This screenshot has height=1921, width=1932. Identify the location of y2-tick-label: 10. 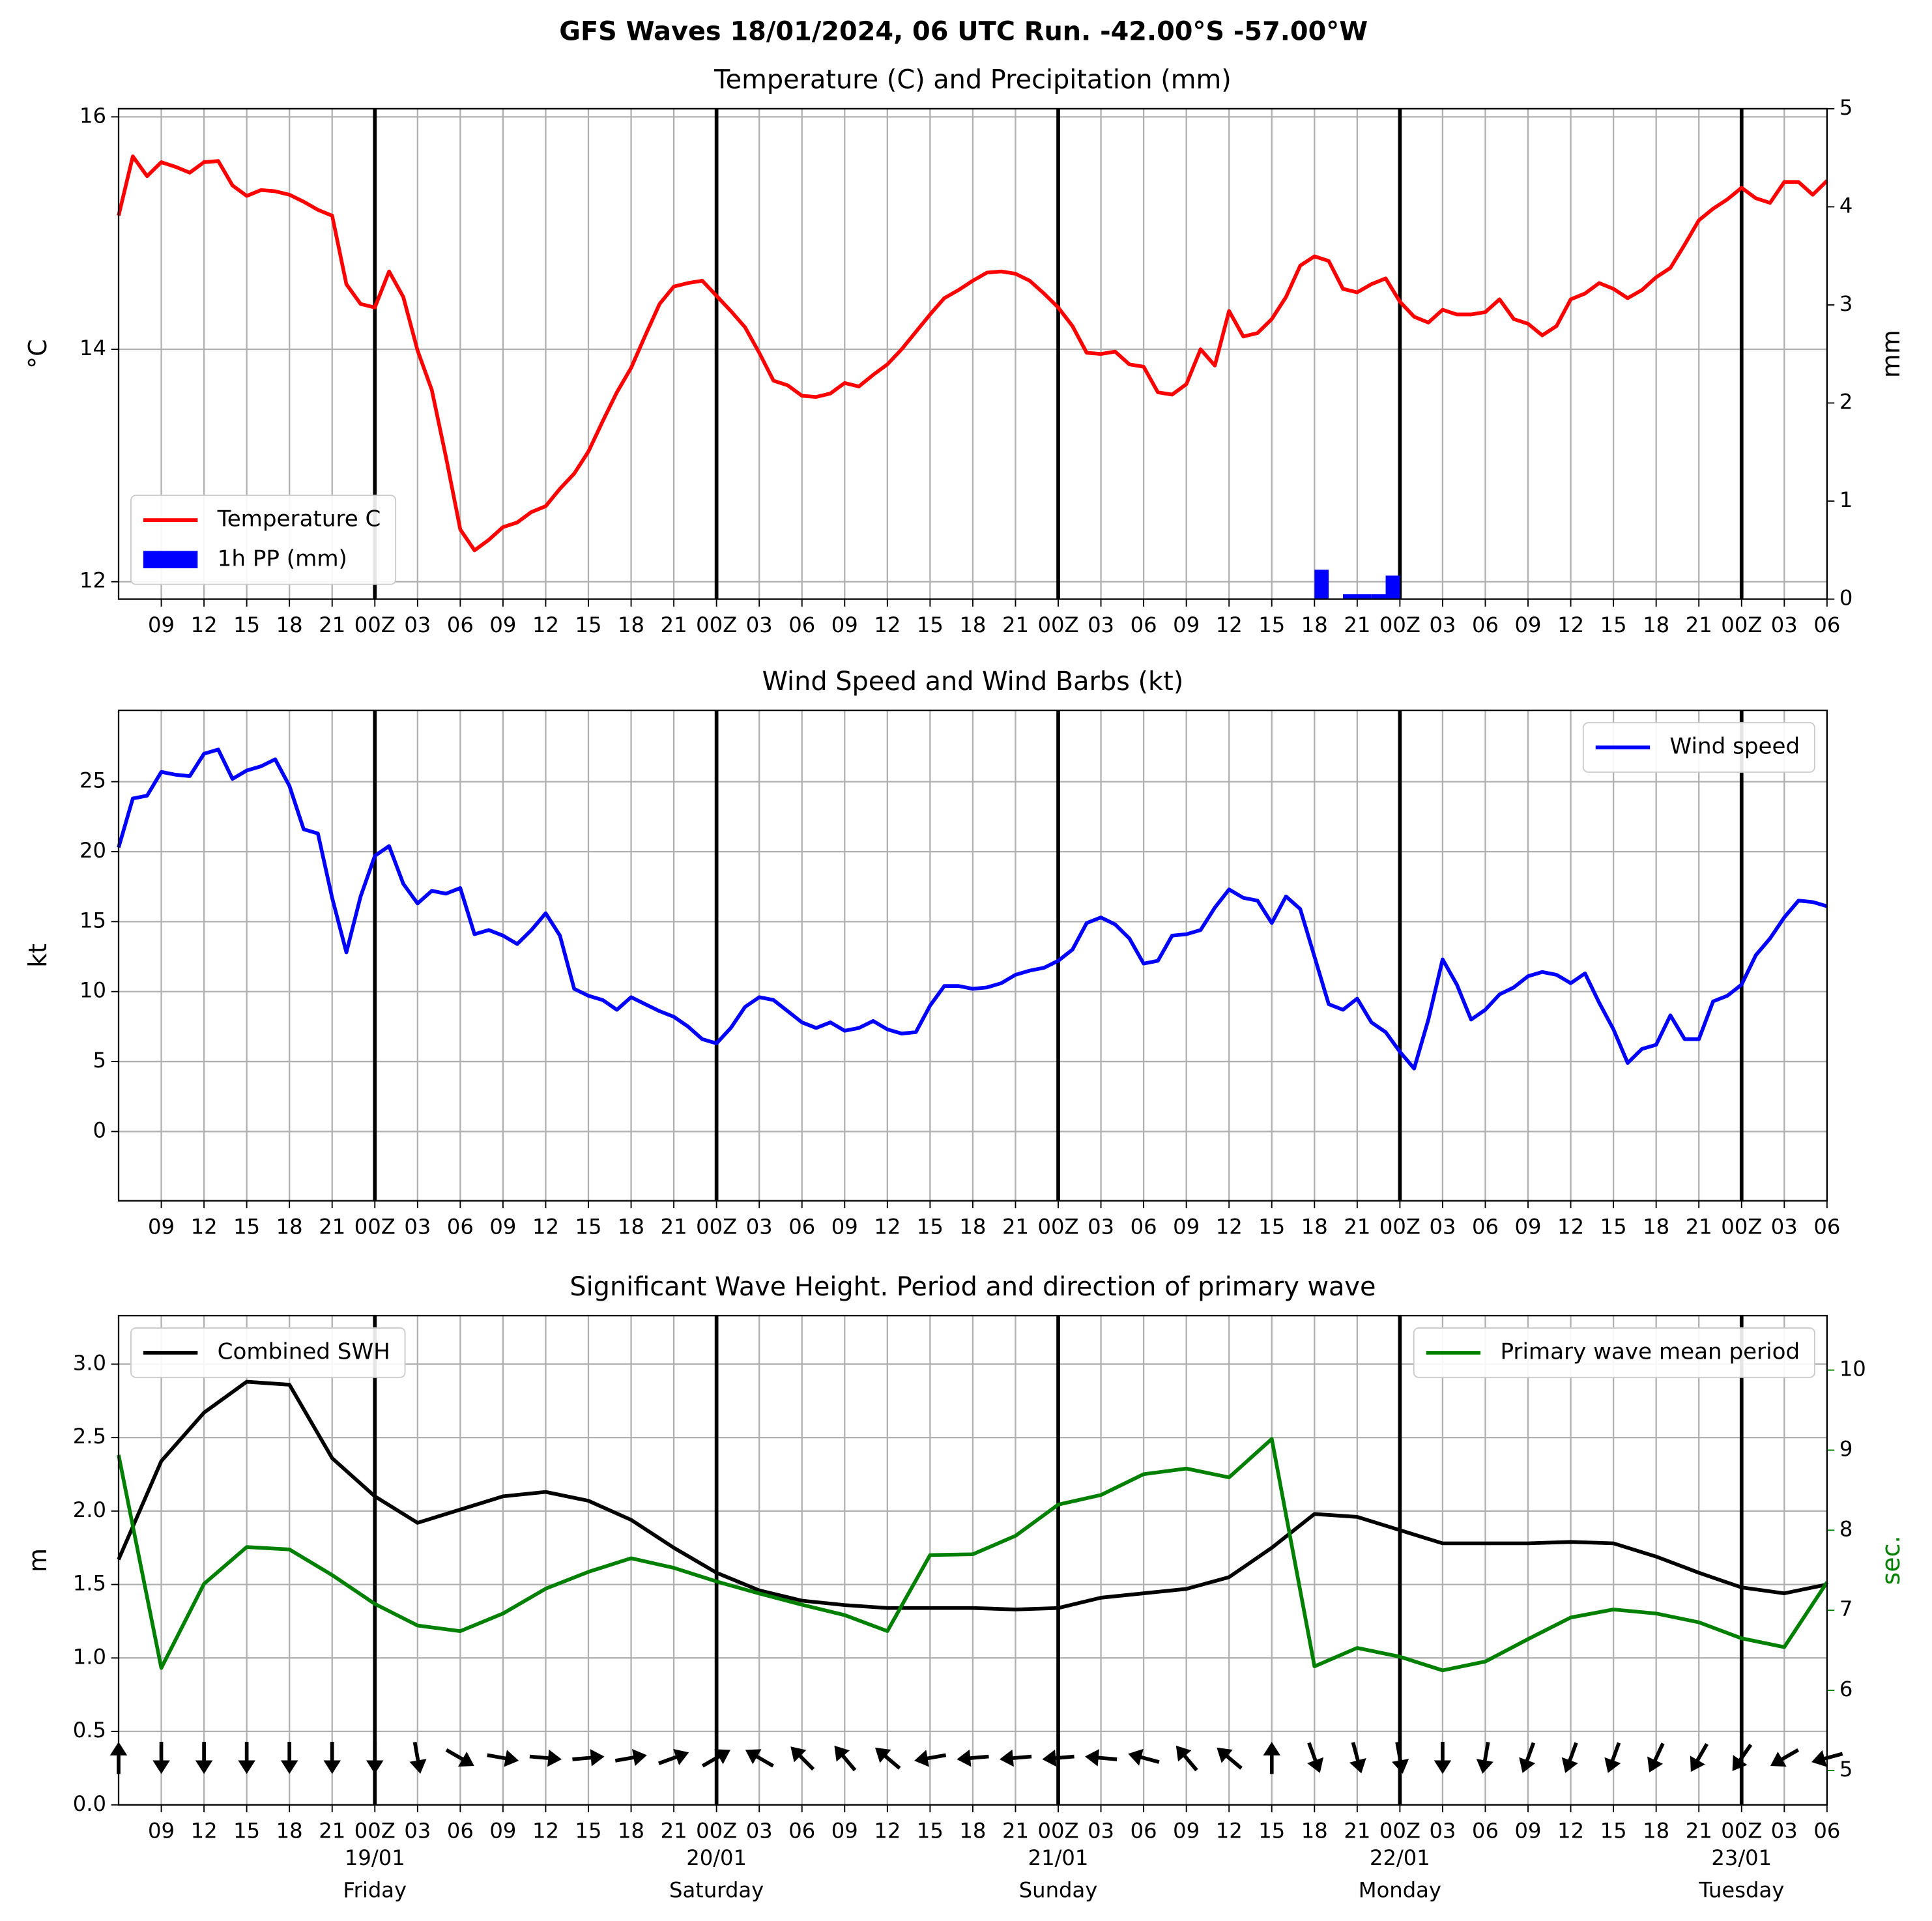
(1852, 1369).